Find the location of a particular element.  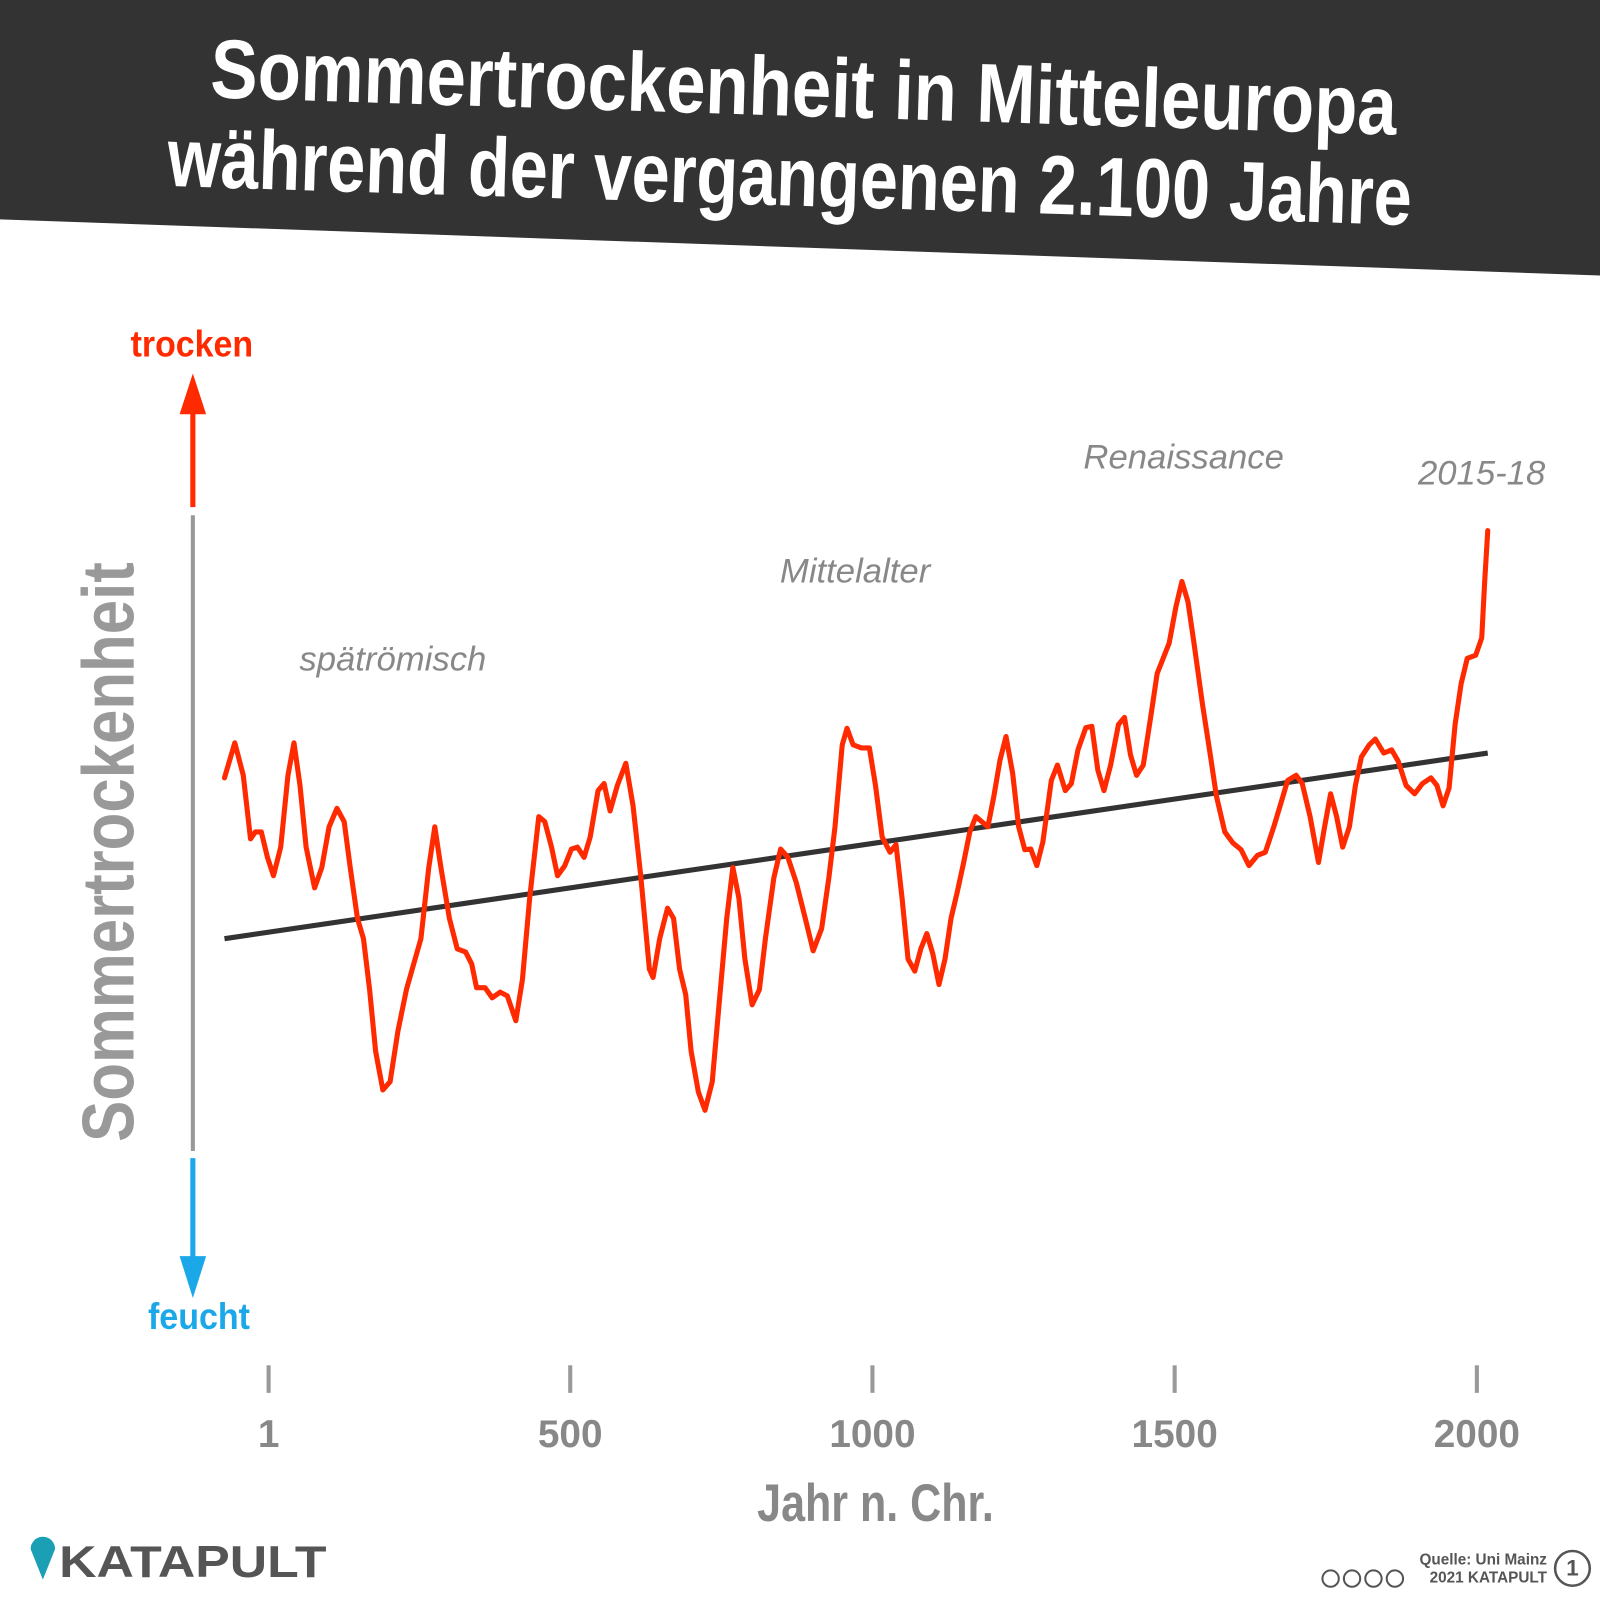

source: Quelle: Uni Mainz is located at coordinates (1483, 1559).